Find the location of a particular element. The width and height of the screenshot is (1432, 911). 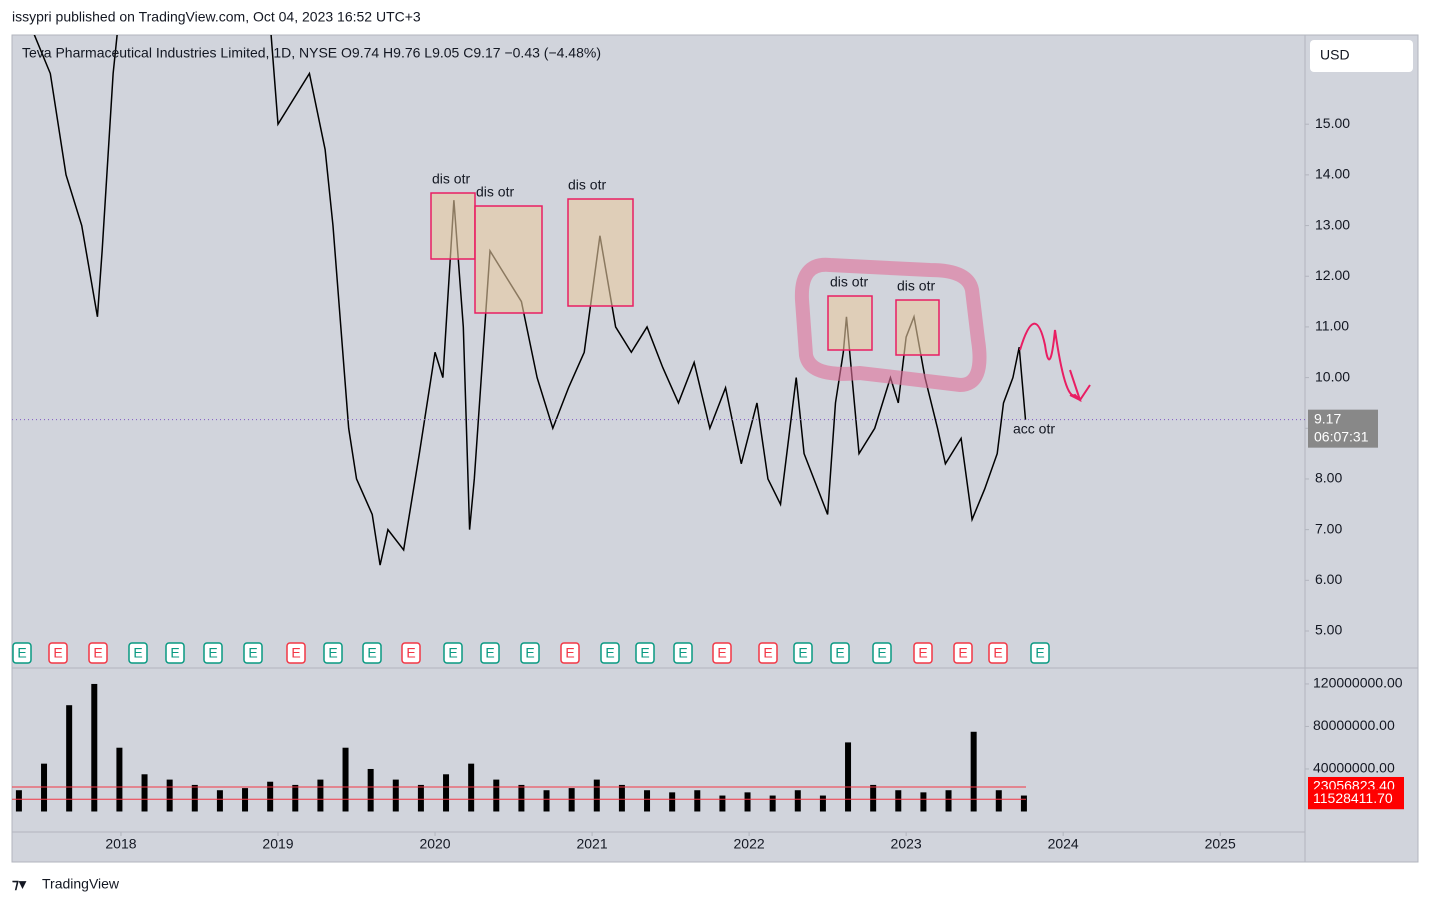

x-tick-label: 2024 is located at coordinates (1063, 844).